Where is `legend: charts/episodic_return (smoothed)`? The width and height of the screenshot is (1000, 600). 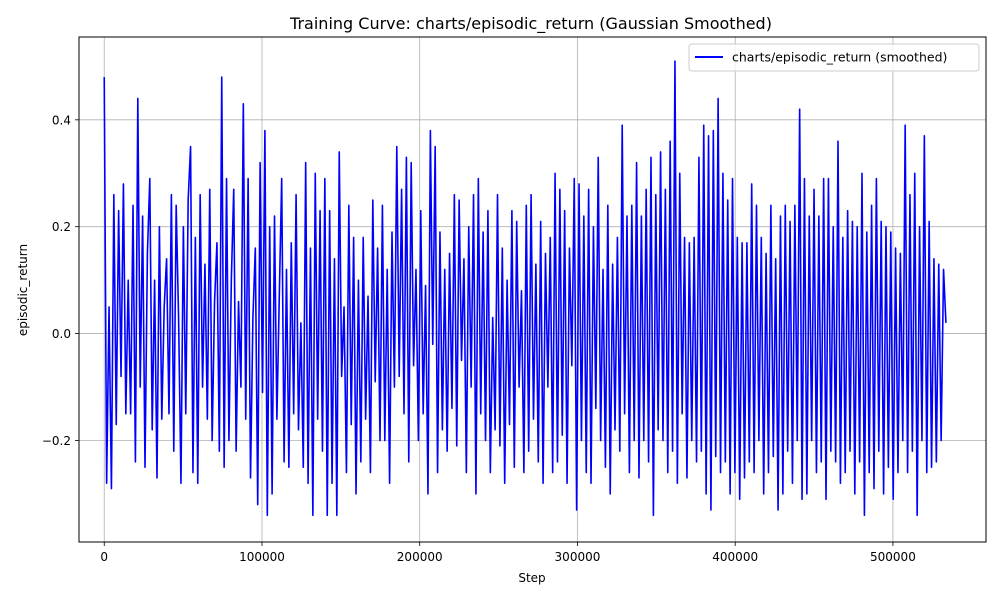
legend: charts/episodic_return (smoothed) is located at coordinates (834, 57).